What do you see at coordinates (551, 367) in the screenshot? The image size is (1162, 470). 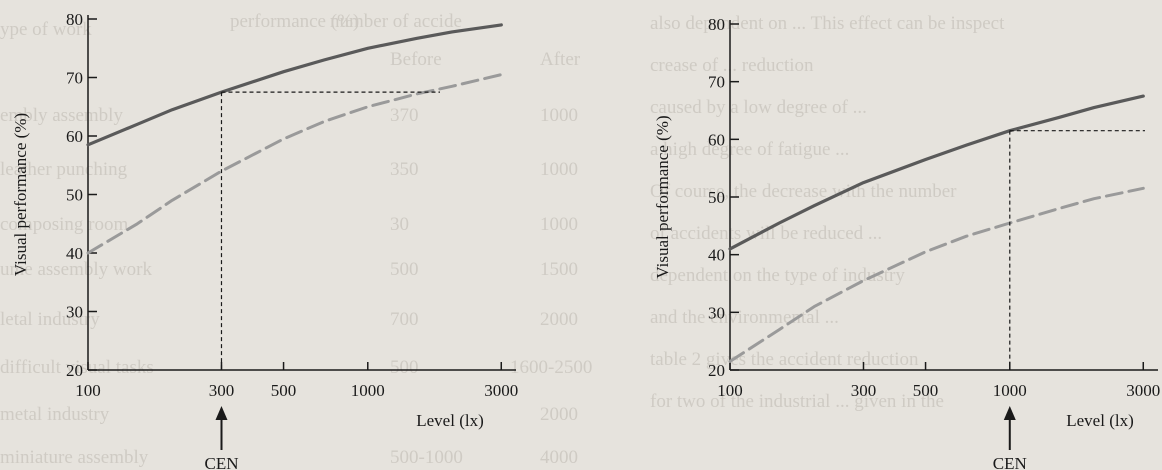 I see `background-text-line: 1600-2500` at bounding box center [551, 367].